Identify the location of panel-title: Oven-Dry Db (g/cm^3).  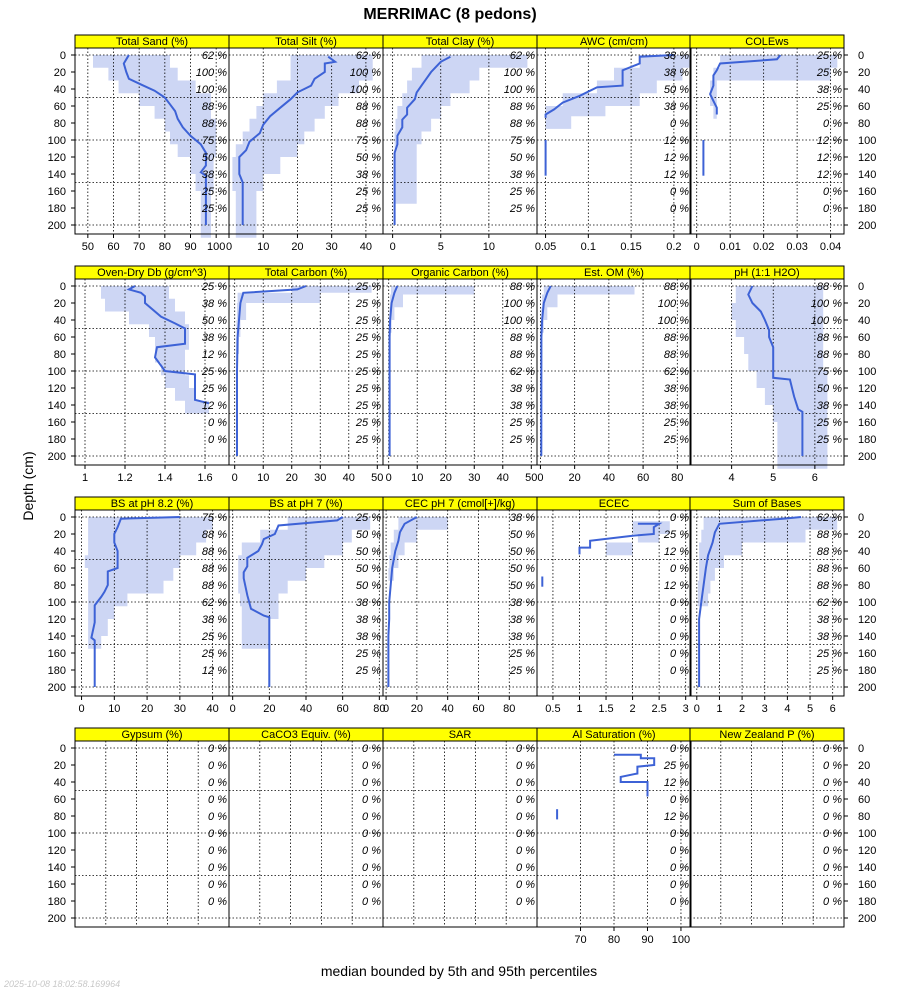
(152, 273).